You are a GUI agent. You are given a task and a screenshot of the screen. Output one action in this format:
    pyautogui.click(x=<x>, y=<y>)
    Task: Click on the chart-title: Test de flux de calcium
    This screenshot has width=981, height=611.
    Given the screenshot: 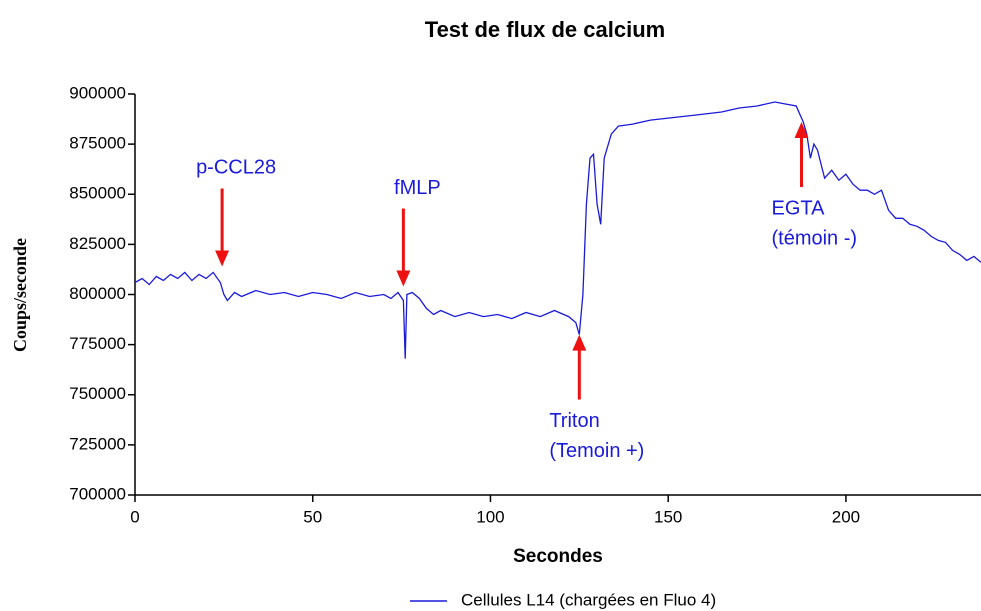 What is the action you would take?
    pyautogui.click(x=545, y=29)
    